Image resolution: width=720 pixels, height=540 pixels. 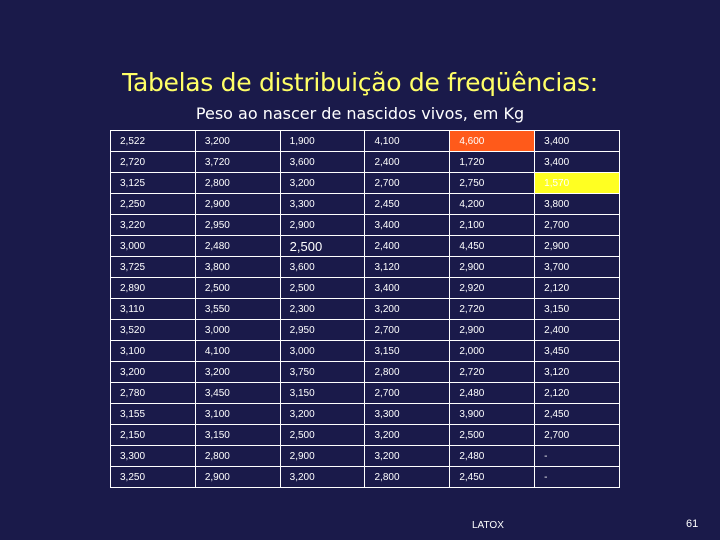 I want to click on table-cell: 1,900, so click(x=322, y=141).